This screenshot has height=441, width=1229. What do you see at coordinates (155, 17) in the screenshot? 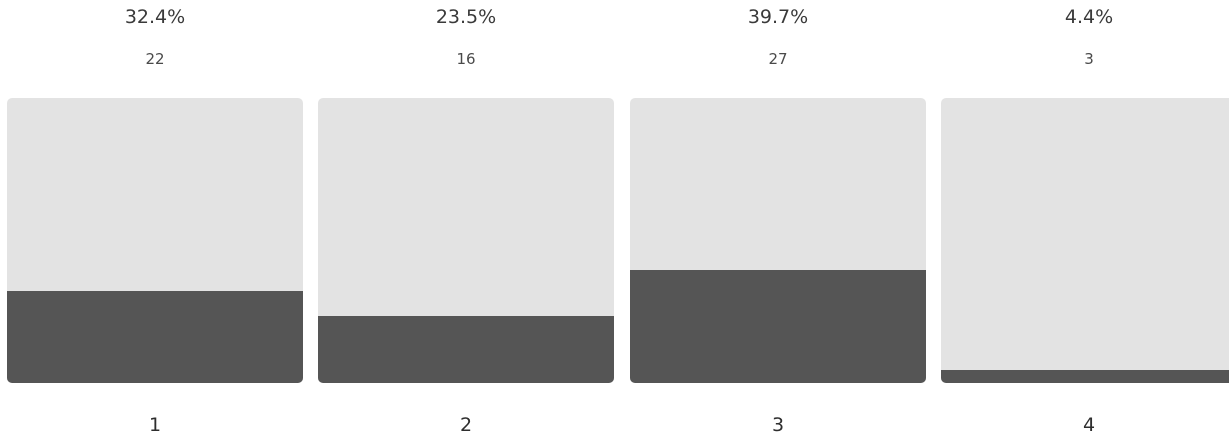
I see `percent-label: 32.4%` at bounding box center [155, 17].